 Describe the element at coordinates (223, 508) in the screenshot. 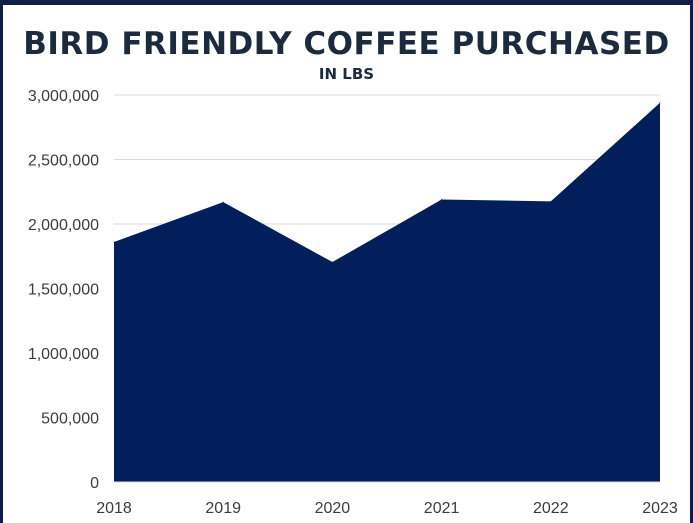

I see `x-tick-label: 2019` at that location.